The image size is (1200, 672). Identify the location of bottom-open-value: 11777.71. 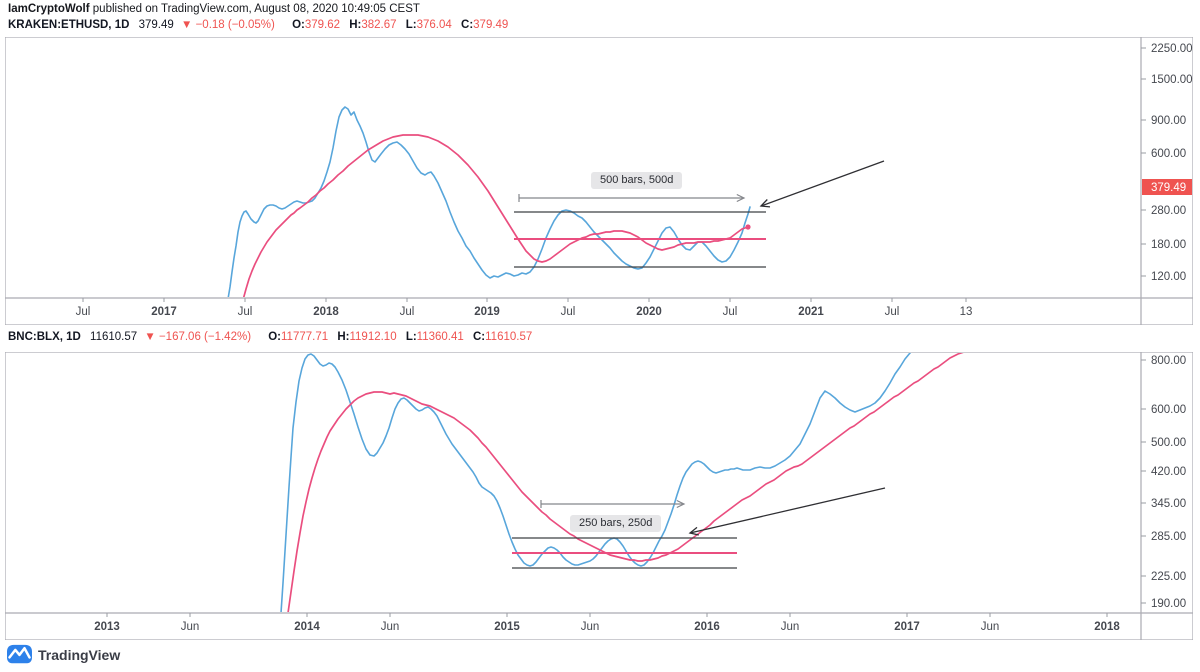
(305, 337).